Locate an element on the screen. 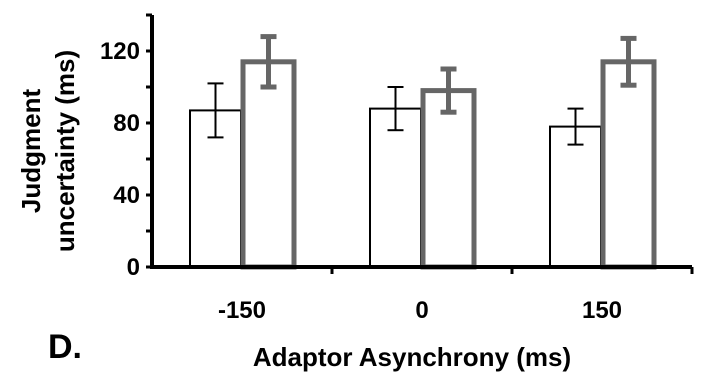  panel-label: D. is located at coordinates (65, 347).